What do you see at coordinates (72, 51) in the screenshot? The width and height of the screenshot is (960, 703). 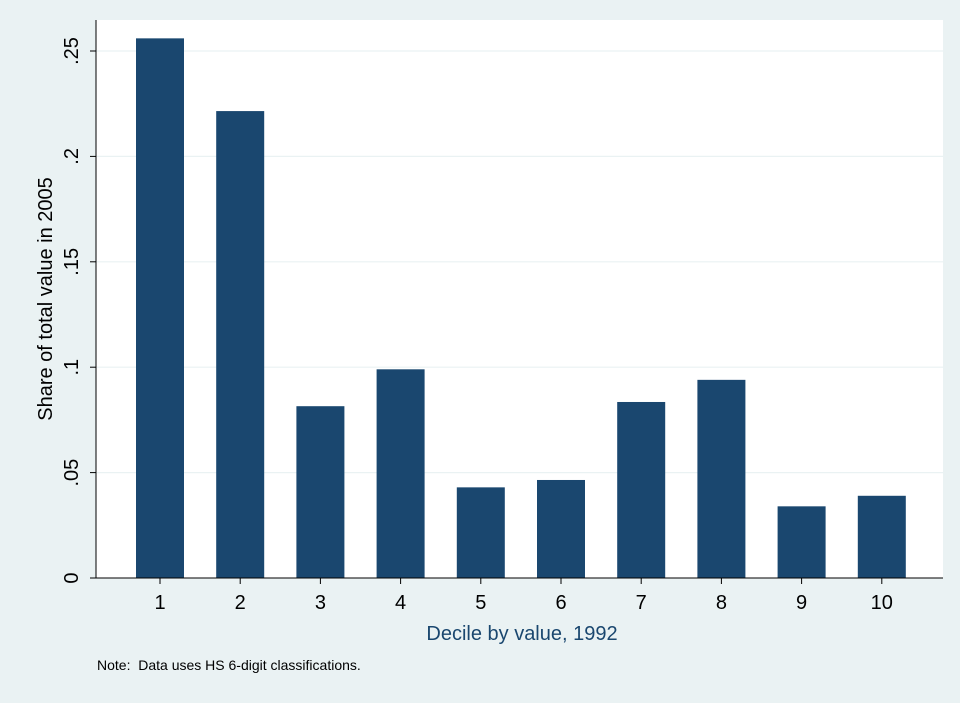 I see `y-tick-label: .25` at bounding box center [72, 51].